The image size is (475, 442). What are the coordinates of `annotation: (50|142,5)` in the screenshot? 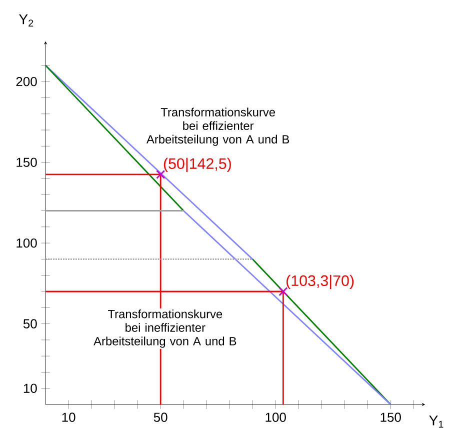 It's located at (197, 165).